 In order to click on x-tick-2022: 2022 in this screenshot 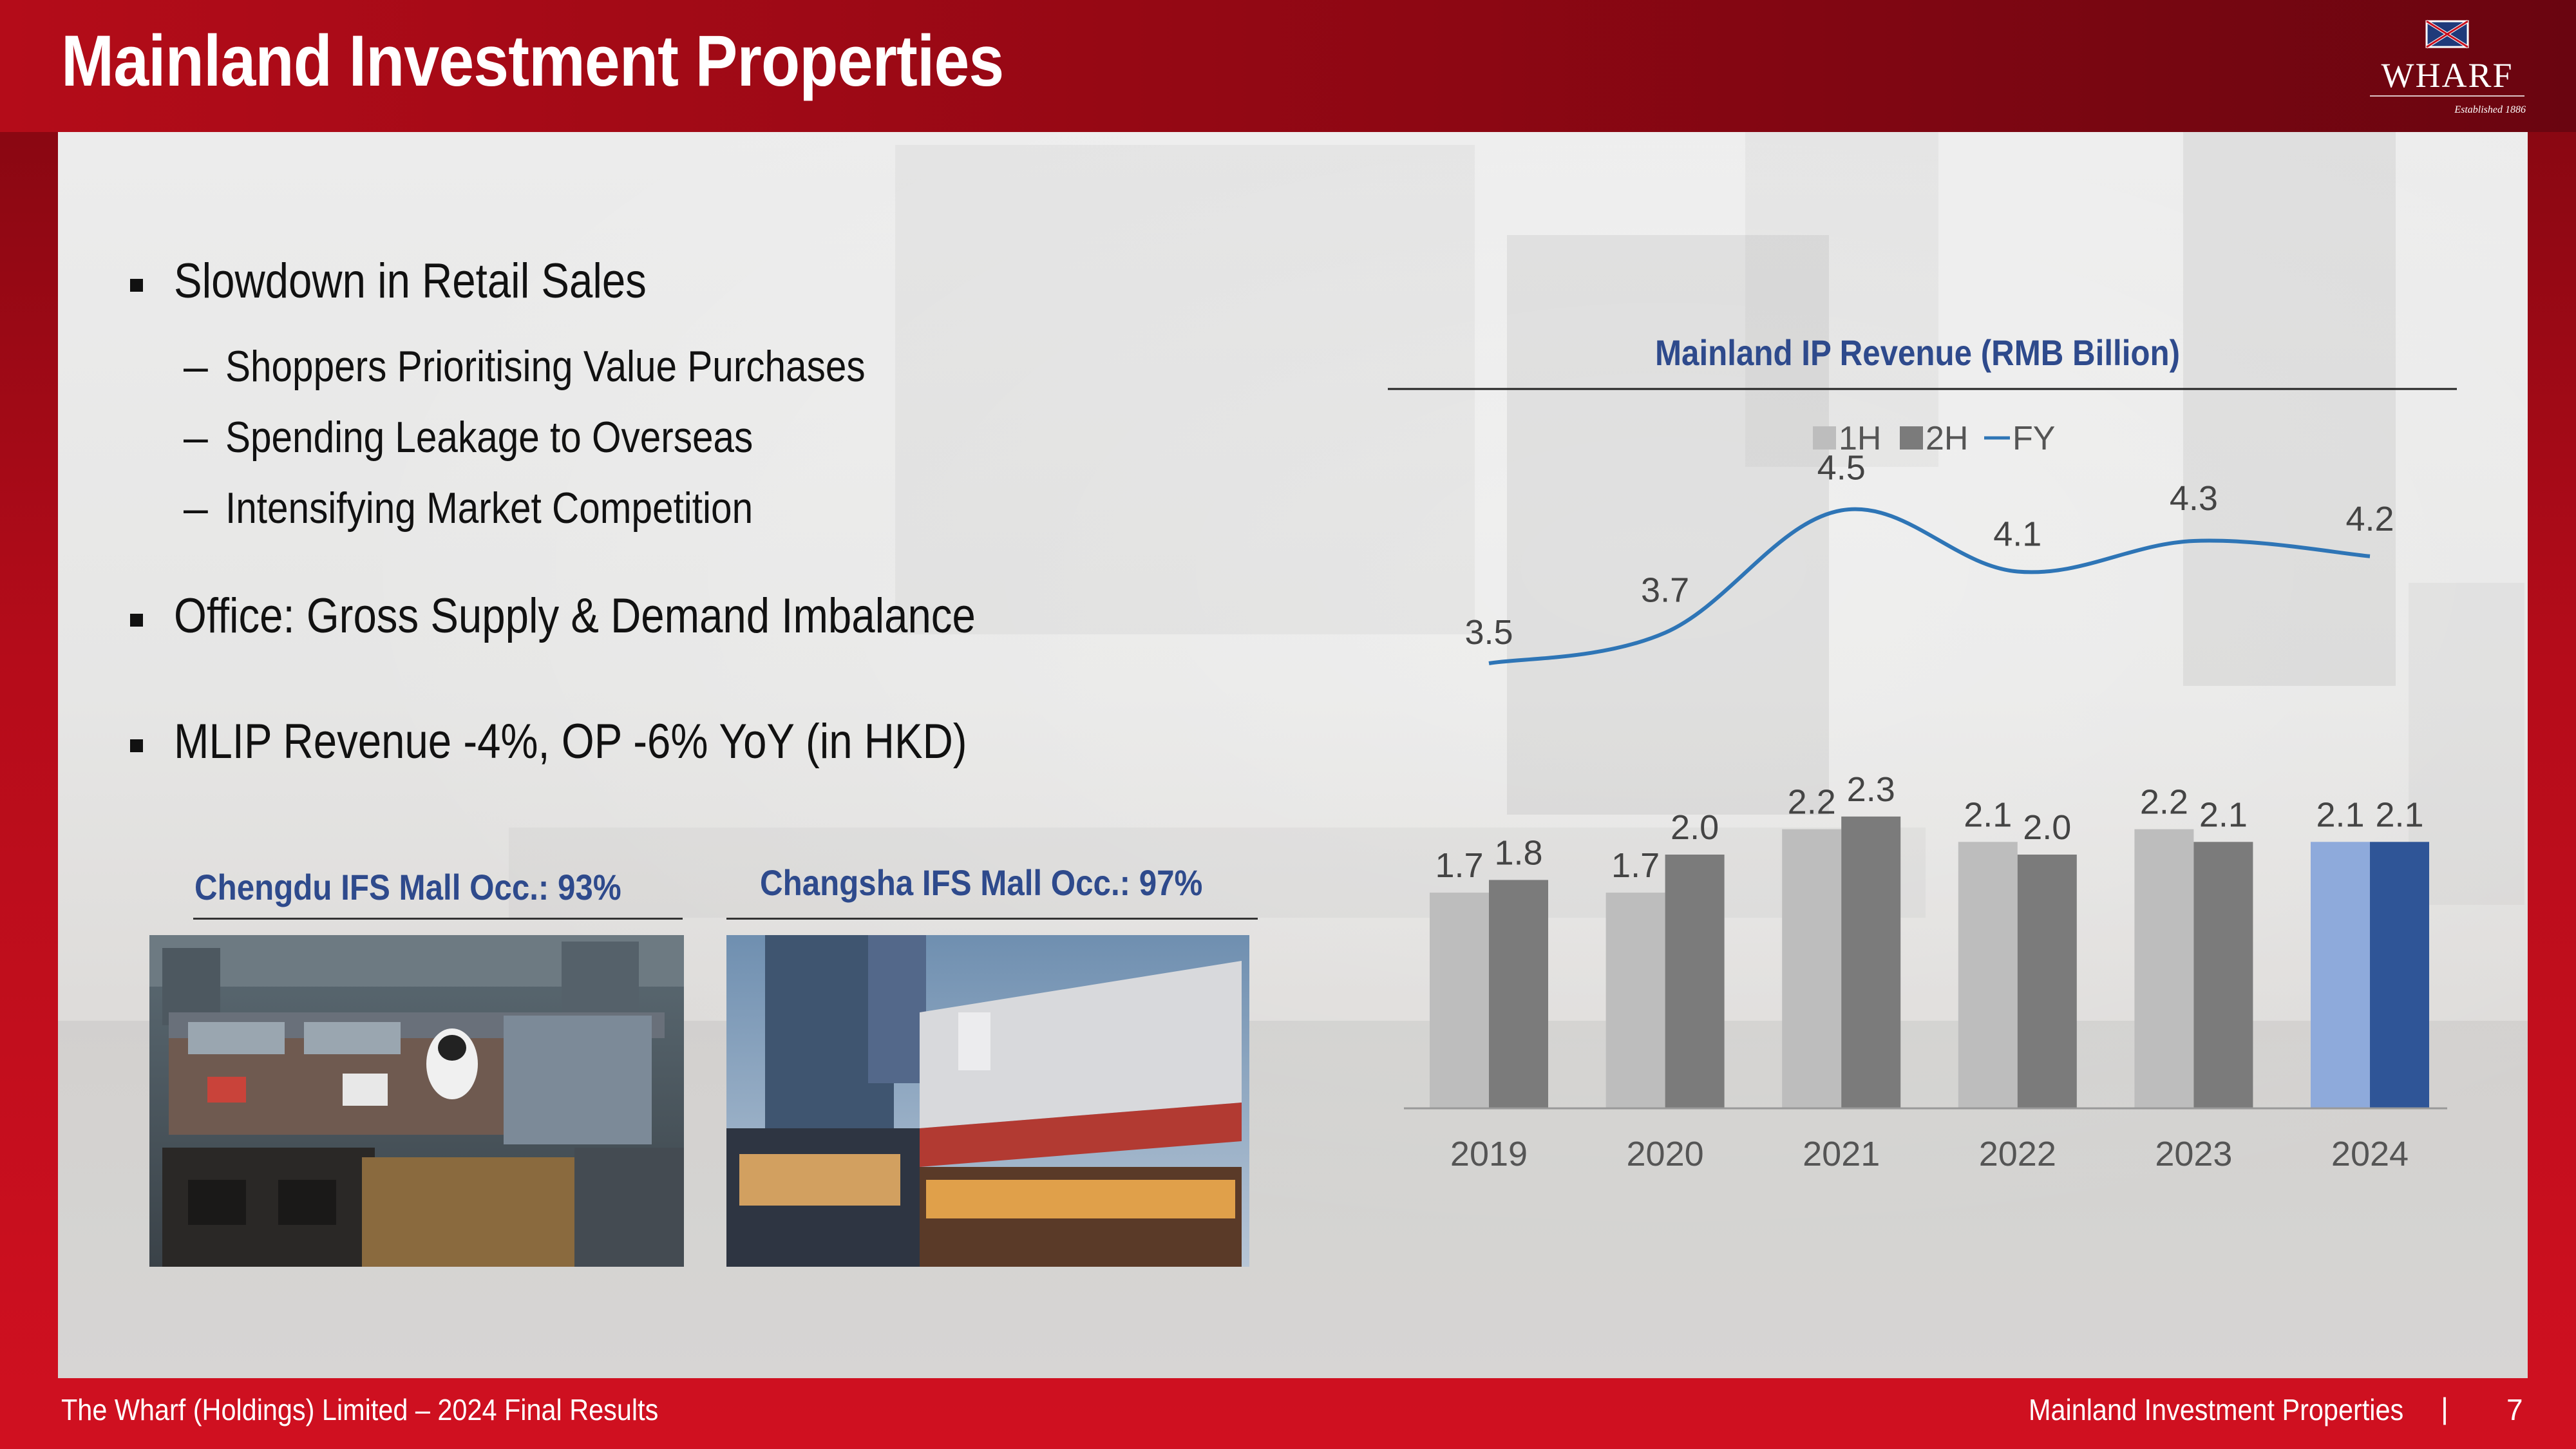, I will do `click(2018, 1154)`.